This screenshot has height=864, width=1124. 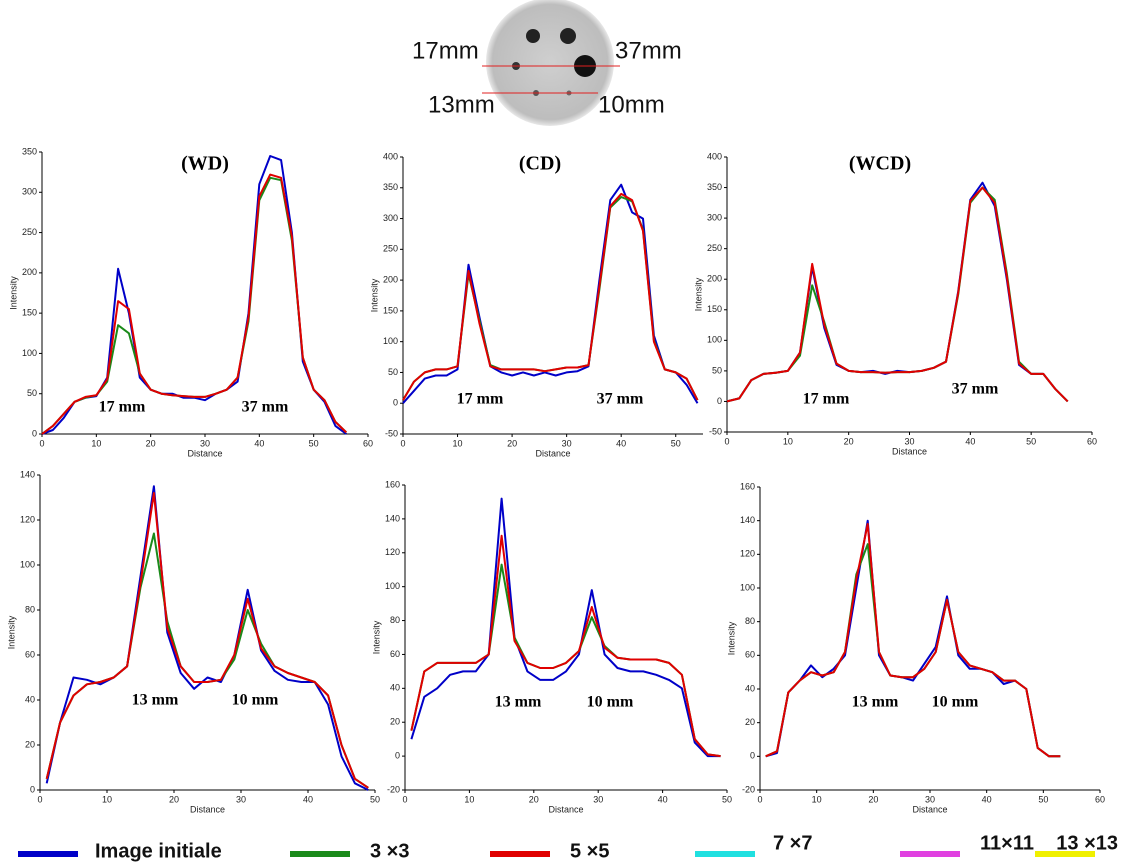 What do you see at coordinates (395, 688) in the screenshot?
I see `y-tick-label: 40` at bounding box center [395, 688].